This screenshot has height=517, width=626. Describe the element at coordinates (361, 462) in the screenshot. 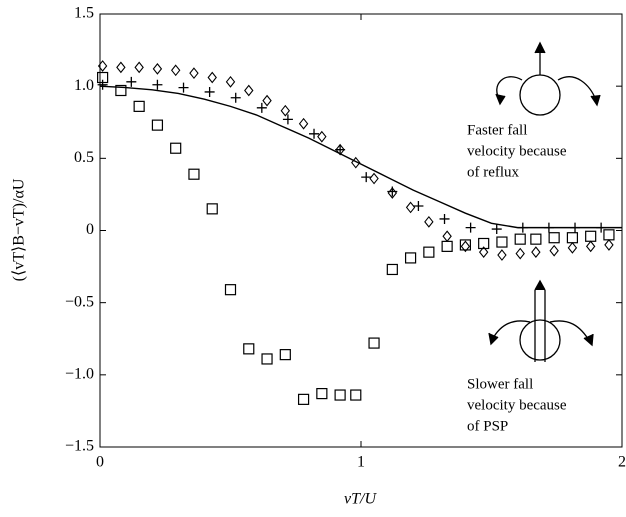

I see `x-tick-label: 1` at that location.